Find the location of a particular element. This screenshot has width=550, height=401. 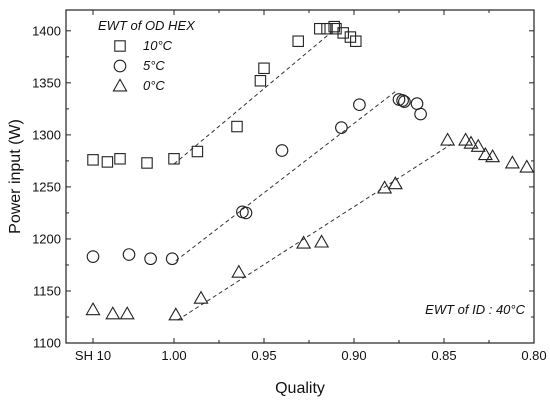

x-tick-label: 0.85 is located at coordinates (443, 355).